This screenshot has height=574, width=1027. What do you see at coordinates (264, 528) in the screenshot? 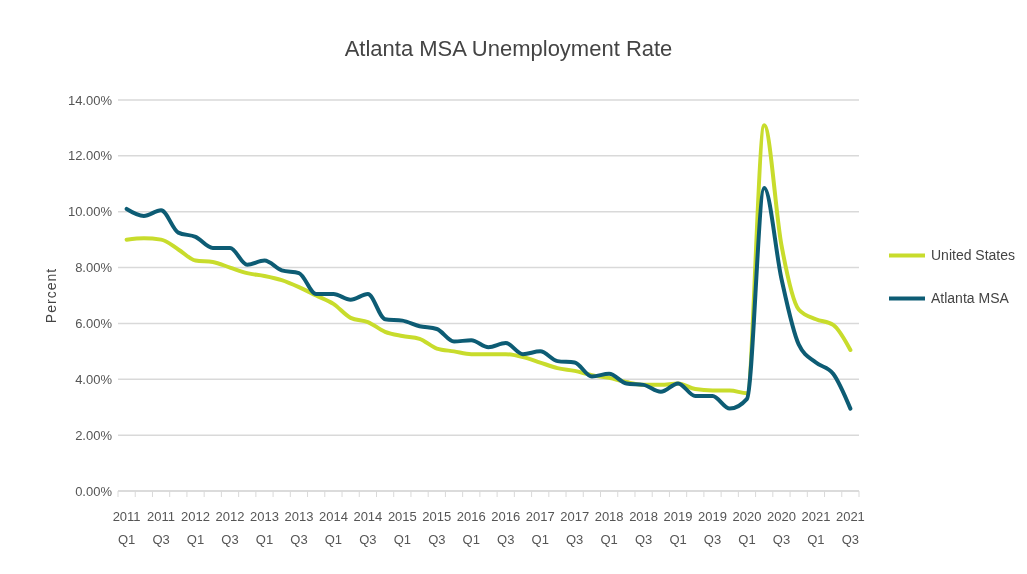
I see `x-tick-label: 2013 Q1` at bounding box center [264, 528].